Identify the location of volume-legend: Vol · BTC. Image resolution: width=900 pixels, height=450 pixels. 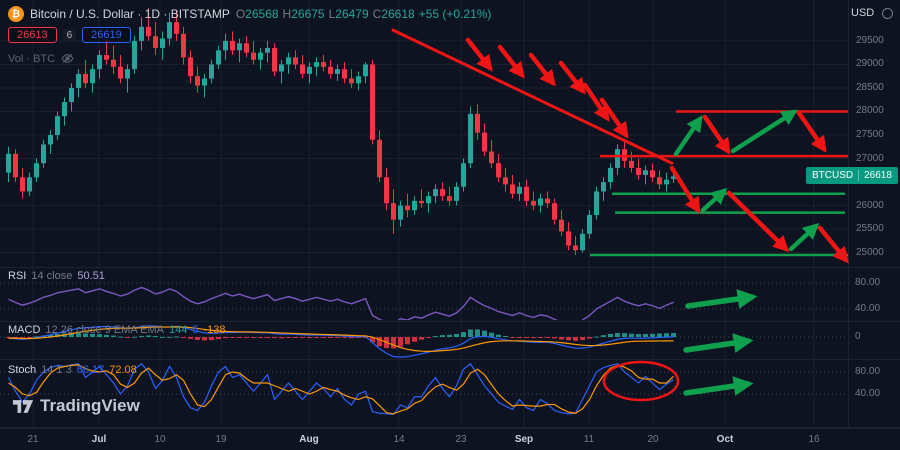
(41, 58).